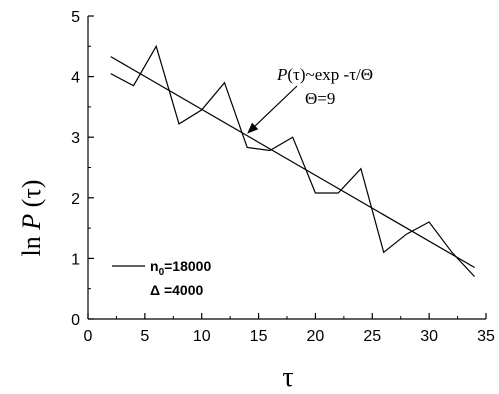  I want to click on y-tick-label: 0, so click(75, 320).